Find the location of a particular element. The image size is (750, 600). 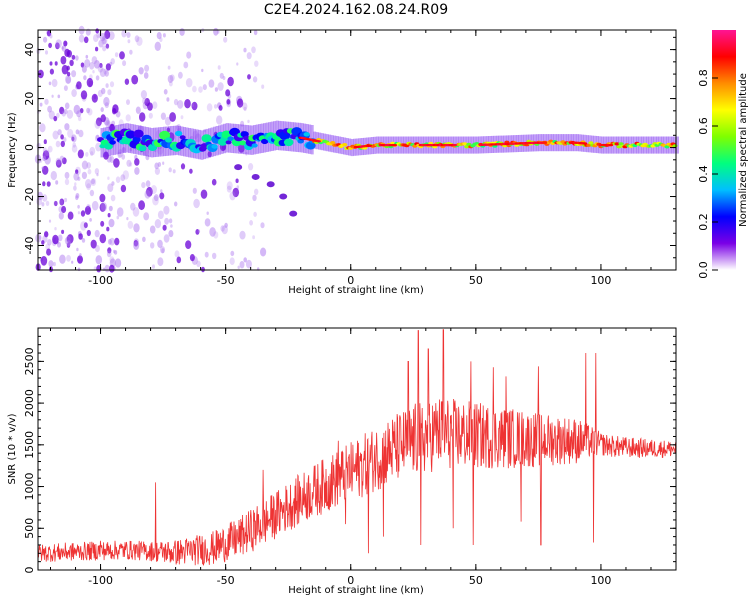

y-tick-label: -20 is located at coordinates (29, 197).